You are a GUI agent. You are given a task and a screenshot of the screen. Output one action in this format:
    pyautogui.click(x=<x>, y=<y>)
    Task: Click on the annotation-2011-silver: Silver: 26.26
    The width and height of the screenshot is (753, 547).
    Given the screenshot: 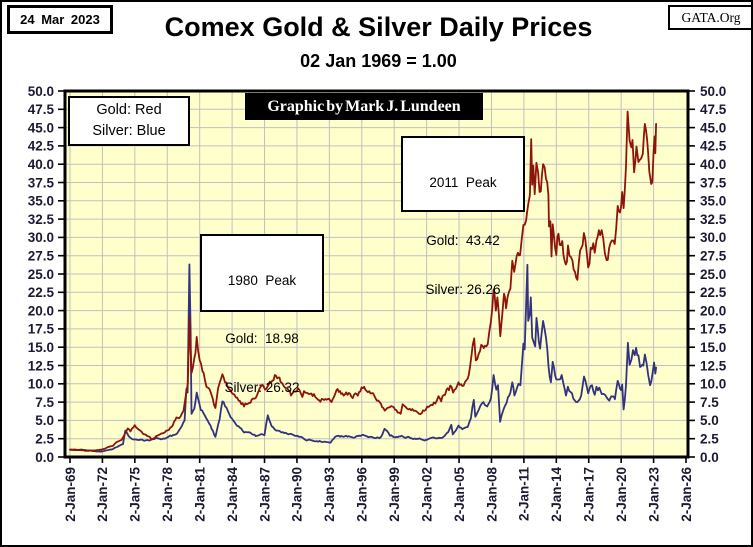 What is the action you would take?
    pyautogui.click(x=463, y=289)
    